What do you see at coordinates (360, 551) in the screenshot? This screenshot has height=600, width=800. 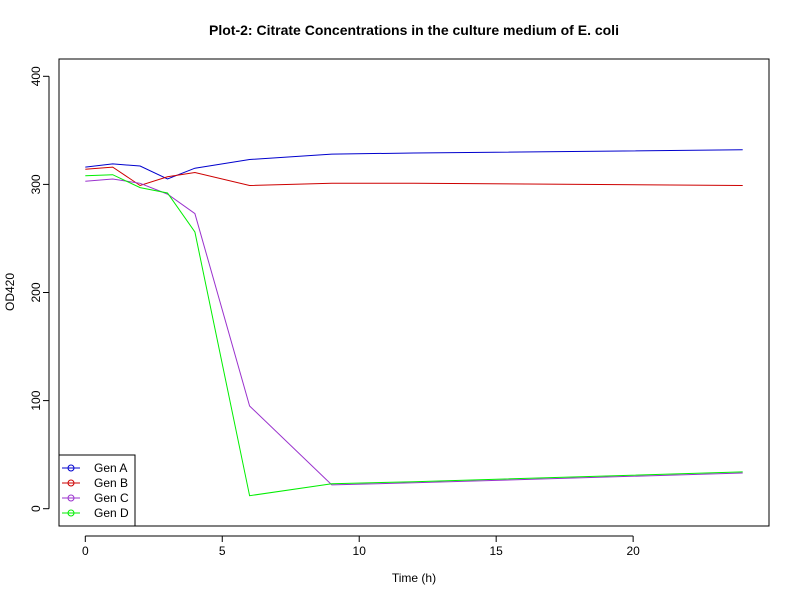 I see `x-tick-label: 10` at bounding box center [360, 551].